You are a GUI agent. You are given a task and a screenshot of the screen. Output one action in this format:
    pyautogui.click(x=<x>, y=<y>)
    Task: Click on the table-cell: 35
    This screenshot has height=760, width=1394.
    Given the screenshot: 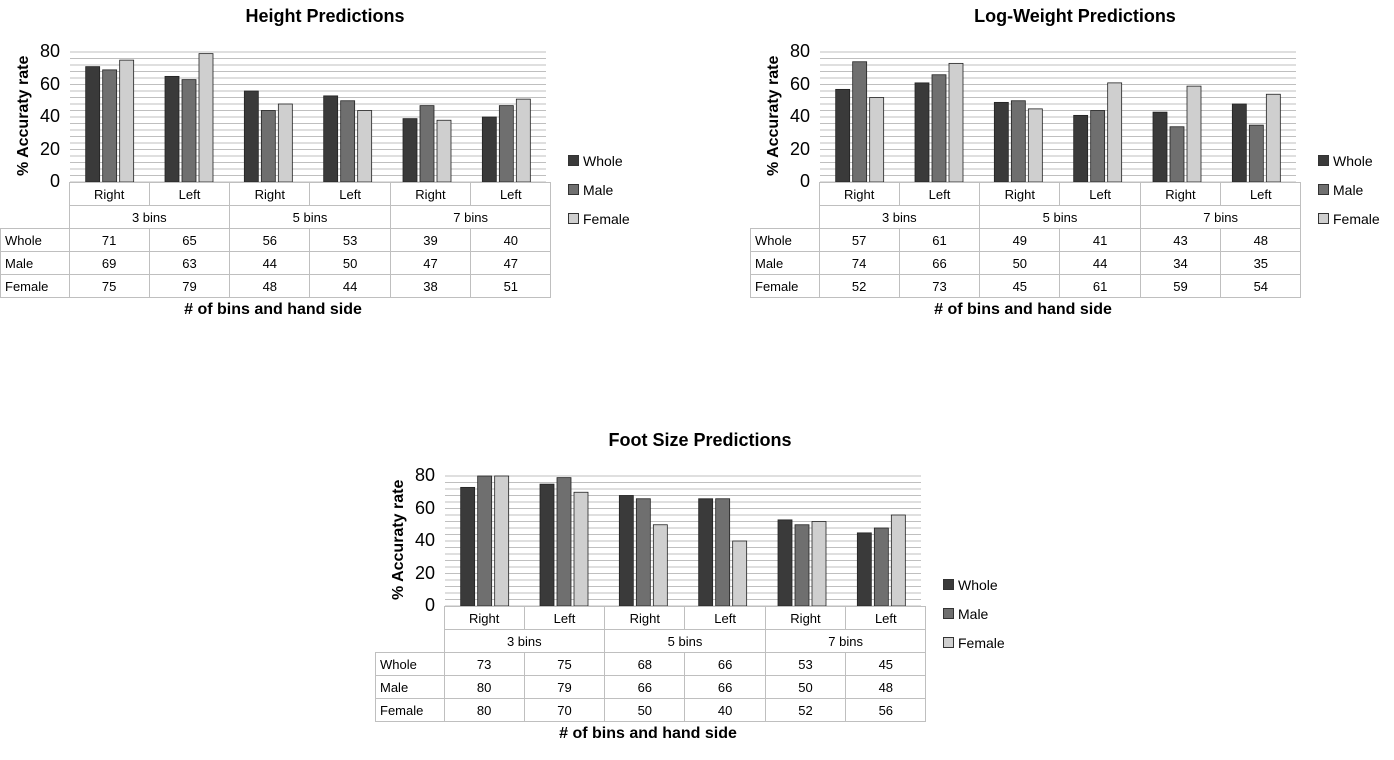 What is the action you would take?
    pyautogui.click(x=1261, y=263)
    